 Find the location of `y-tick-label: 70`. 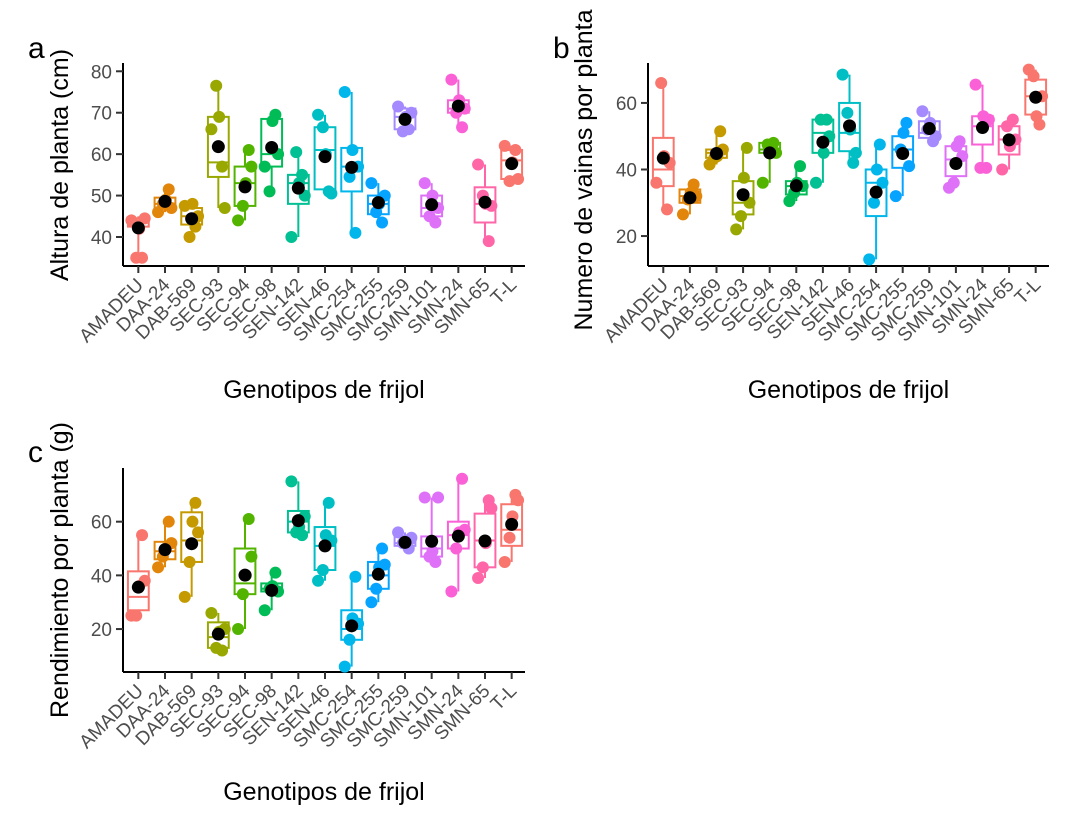

y-tick-label: 70 is located at coordinates (101, 114).